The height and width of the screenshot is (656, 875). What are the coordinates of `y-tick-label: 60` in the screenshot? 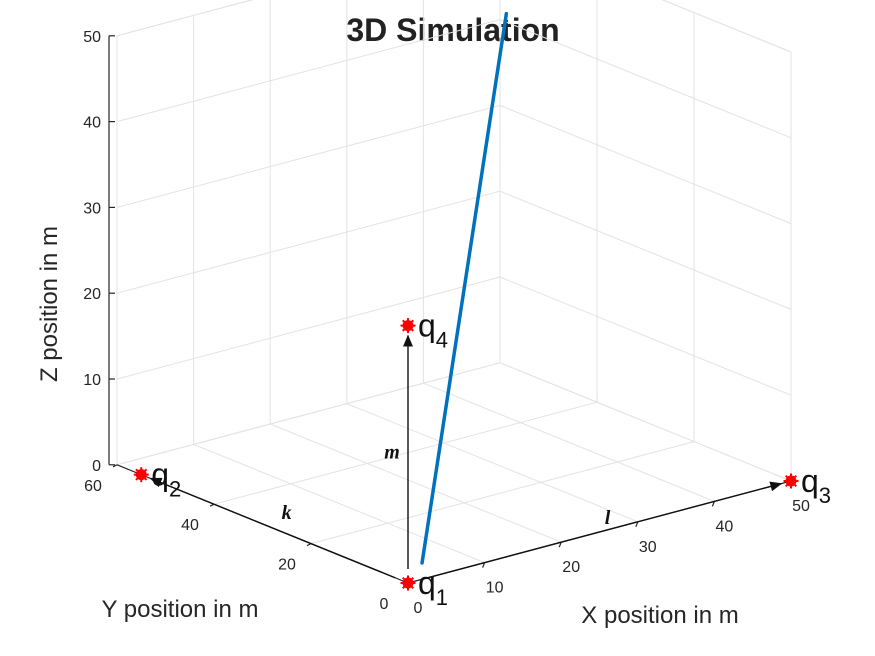 It's located at (93, 486).